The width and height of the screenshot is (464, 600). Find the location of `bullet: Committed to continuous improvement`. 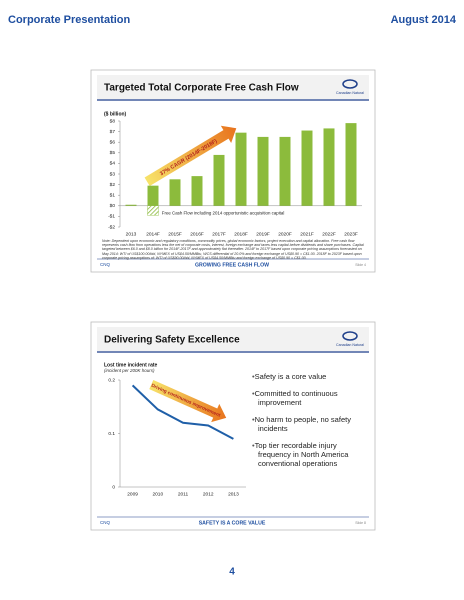

bullet: Committed to continuous improvement is located at coordinates (311, 398).